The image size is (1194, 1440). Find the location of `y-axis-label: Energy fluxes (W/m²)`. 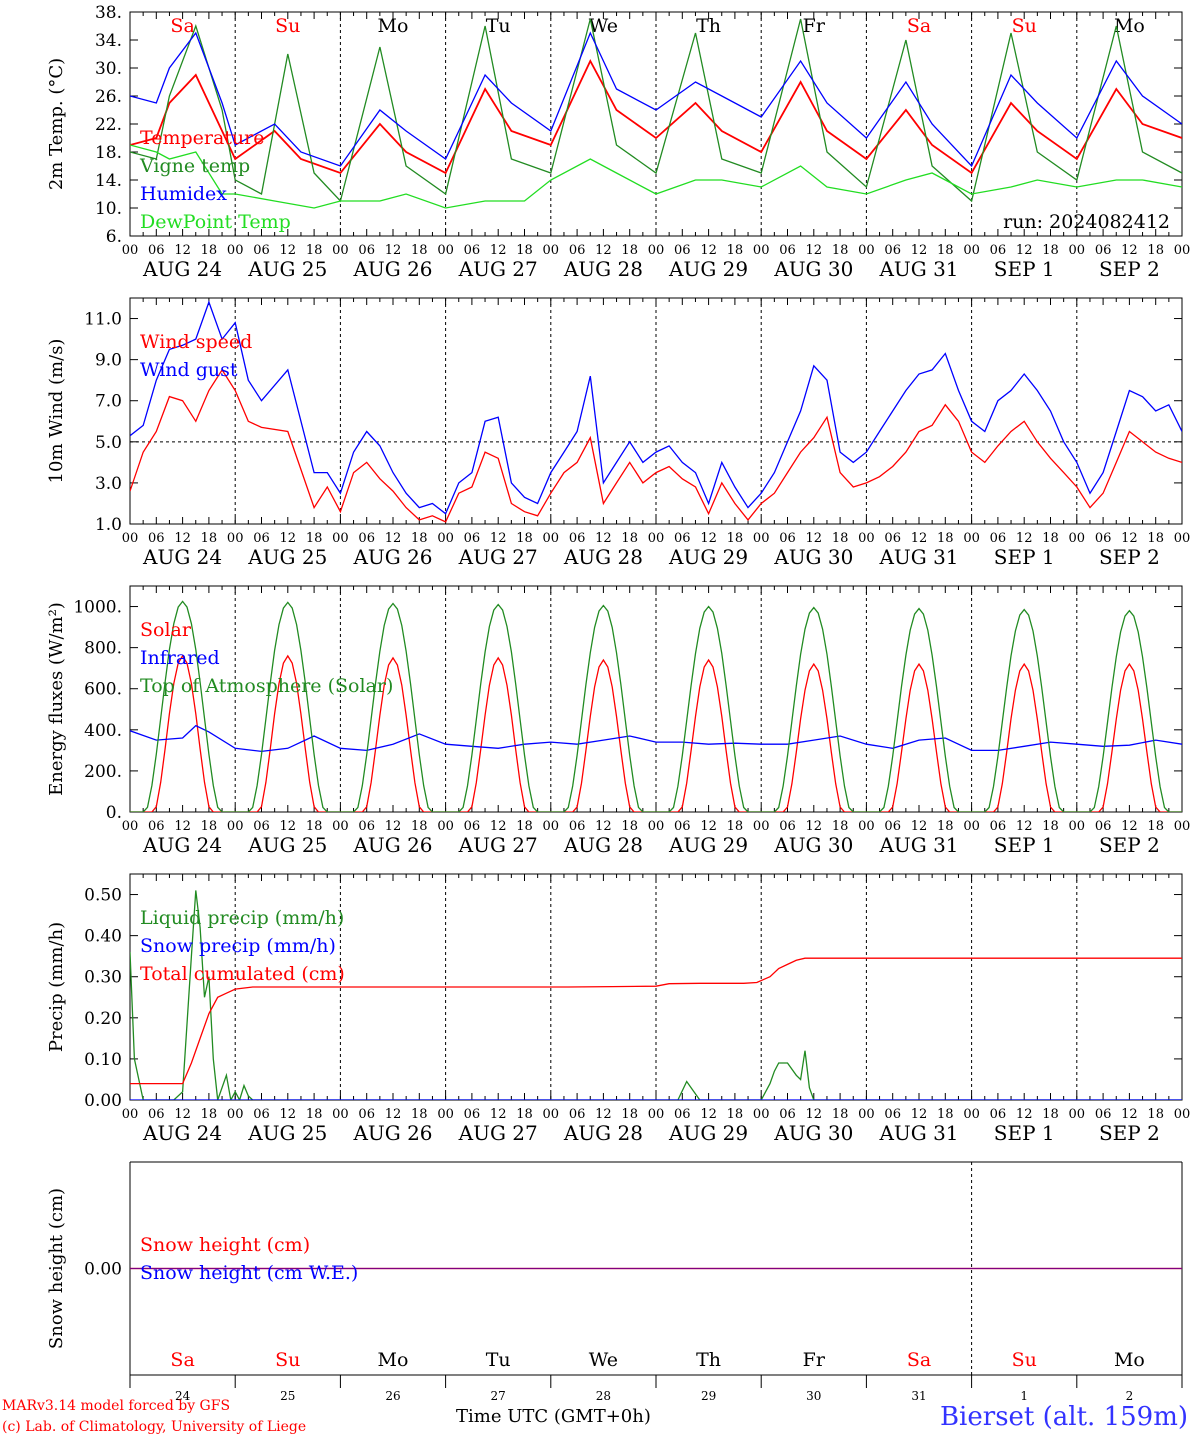

y-axis-label: Energy fluxes (W/m²) is located at coordinates (56, 699).